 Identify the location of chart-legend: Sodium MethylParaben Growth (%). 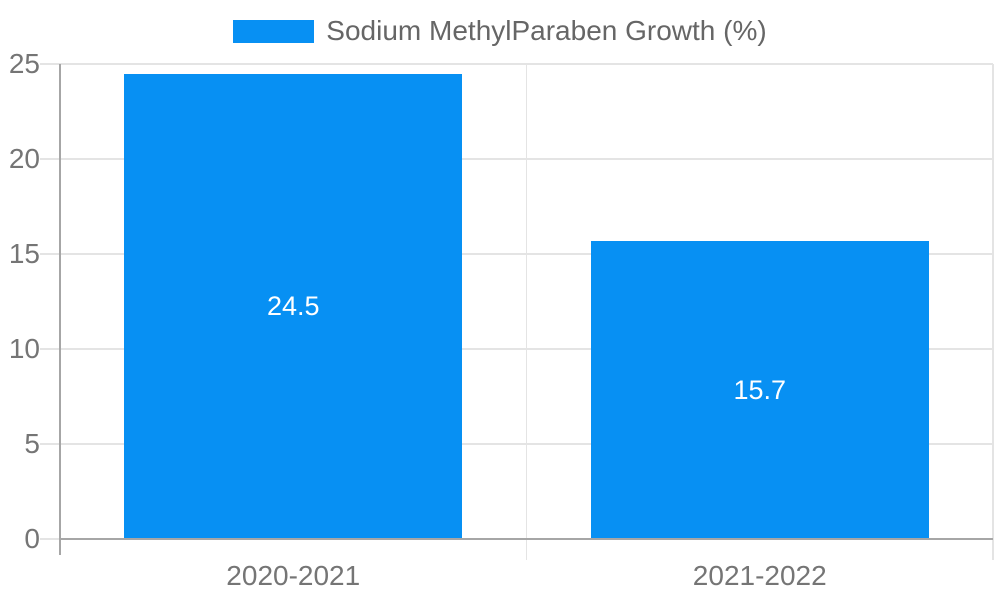
(500, 31).